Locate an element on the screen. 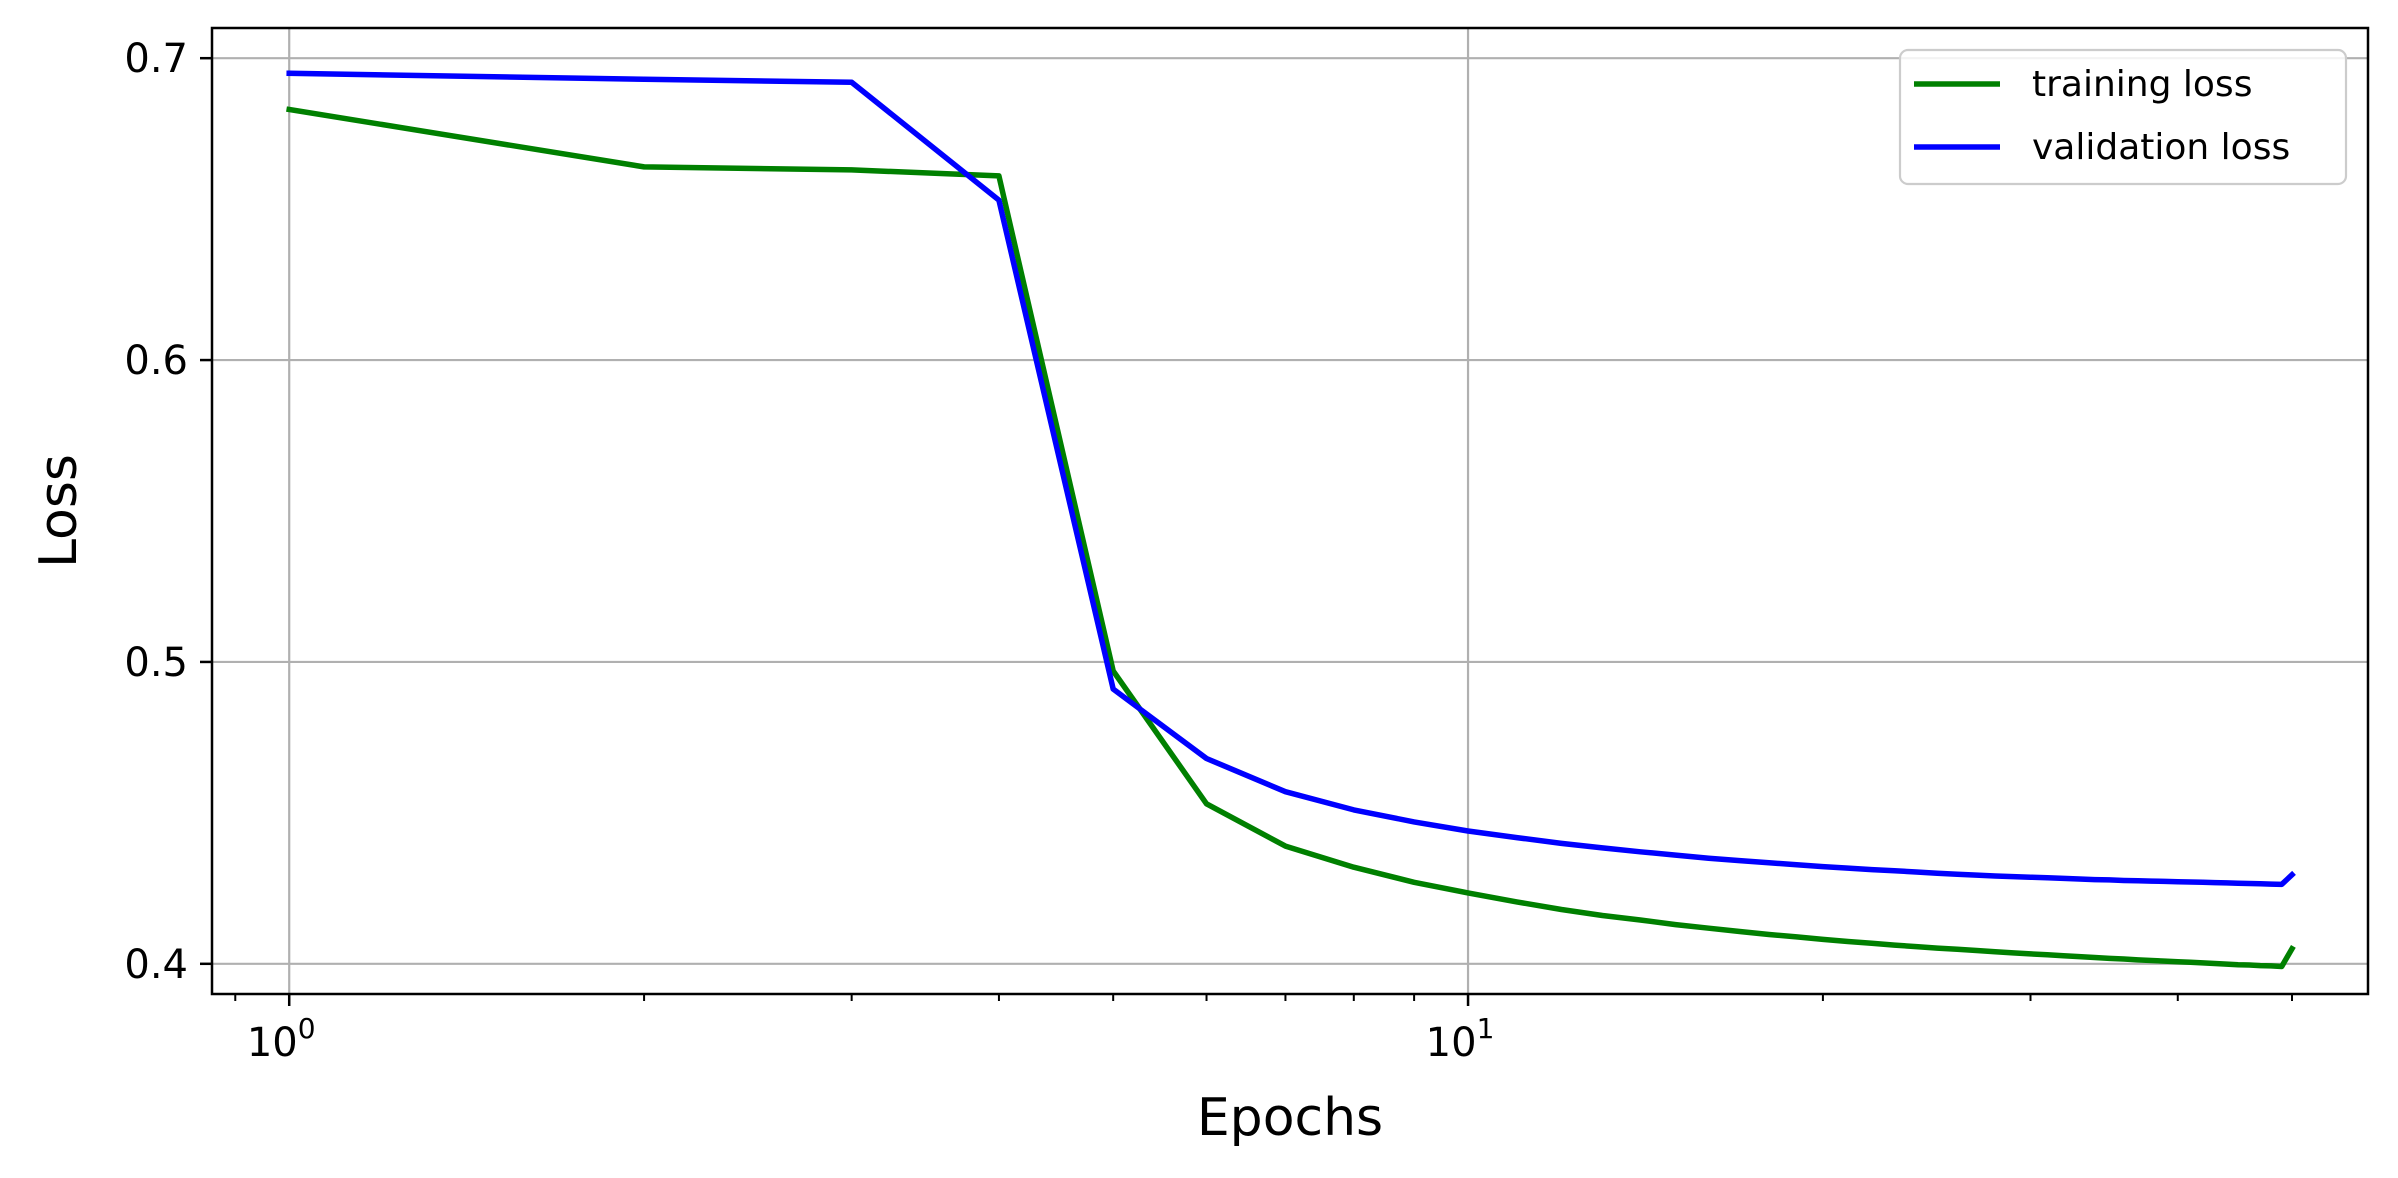 The image size is (2398, 1178). x-tick-label: 10¹ is located at coordinates (1460, 1039).